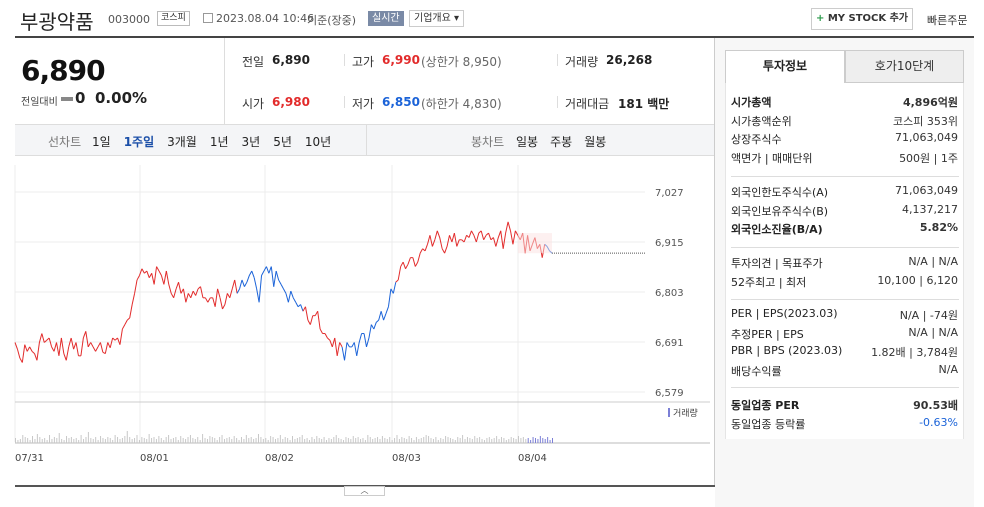 This screenshot has width=984, height=507. What do you see at coordinates (318, 142) in the screenshot?
I see `tab-10y: 10년` at bounding box center [318, 142].